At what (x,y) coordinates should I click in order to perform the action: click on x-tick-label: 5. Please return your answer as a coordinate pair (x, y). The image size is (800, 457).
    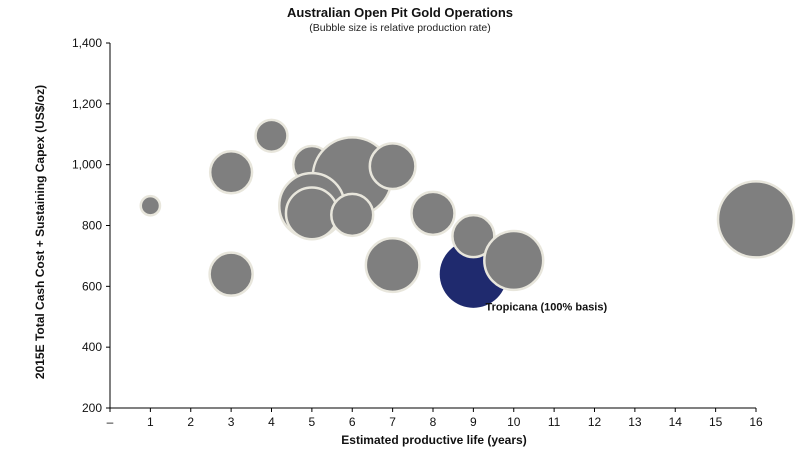
    Looking at the image, I should click on (312, 422).